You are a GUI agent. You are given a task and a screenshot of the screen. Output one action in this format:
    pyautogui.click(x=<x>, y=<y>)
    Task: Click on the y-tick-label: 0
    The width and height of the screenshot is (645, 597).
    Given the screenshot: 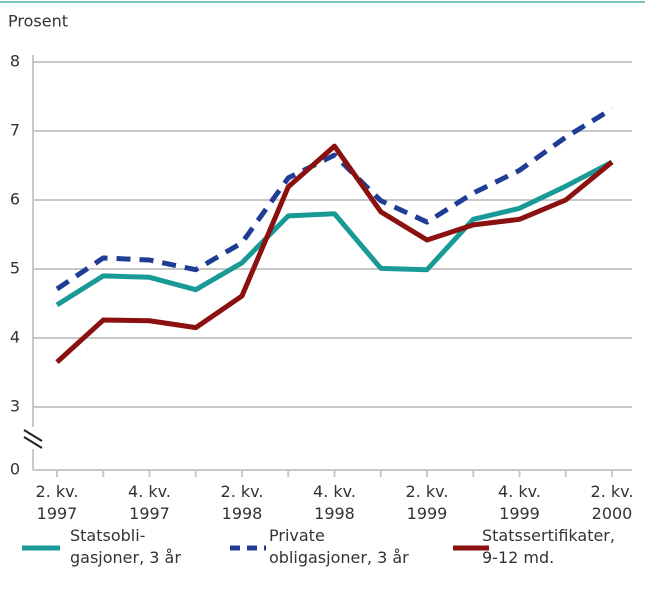 What is the action you would take?
    pyautogui.click(x=15, y=469)
    